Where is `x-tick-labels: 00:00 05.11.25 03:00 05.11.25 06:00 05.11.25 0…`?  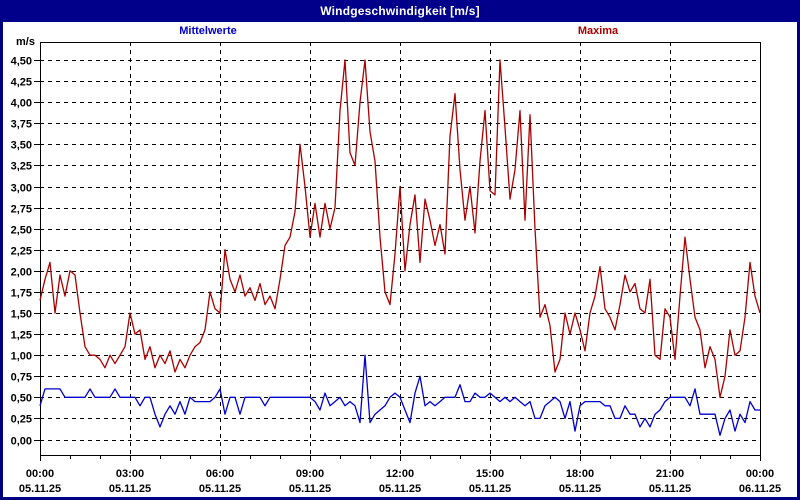
x-tick-labels: 00:00 05.11.25 03:00 05.11.25 06:00 05.11.25 0… is located at coordinates (400, 481).